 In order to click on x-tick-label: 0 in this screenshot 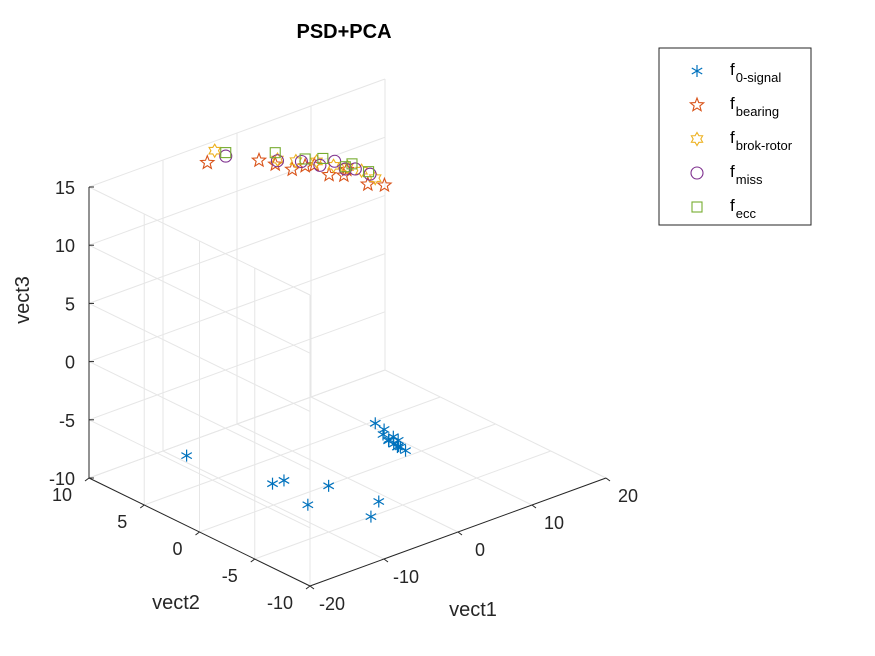, I will do `click(480, 550)`.